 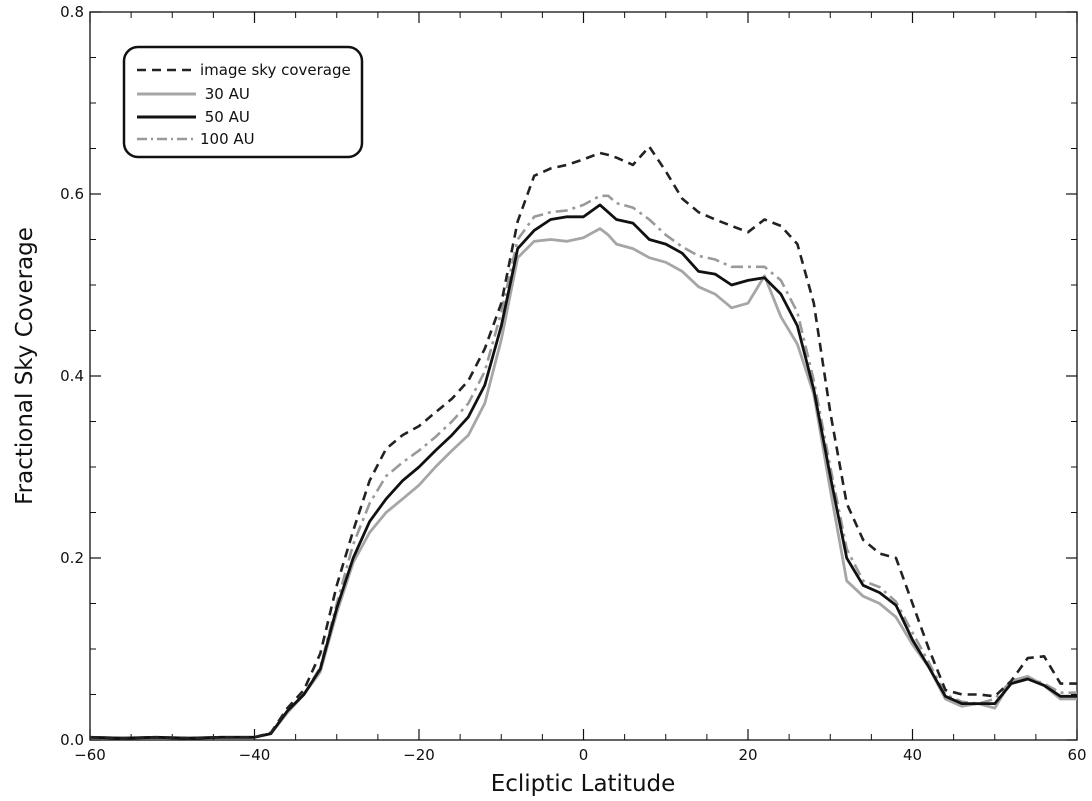 What do you see at coordinates (72, 194) in the screenshot?
I see `y-tick-label: 0.6` at bounding box center [72, 194].